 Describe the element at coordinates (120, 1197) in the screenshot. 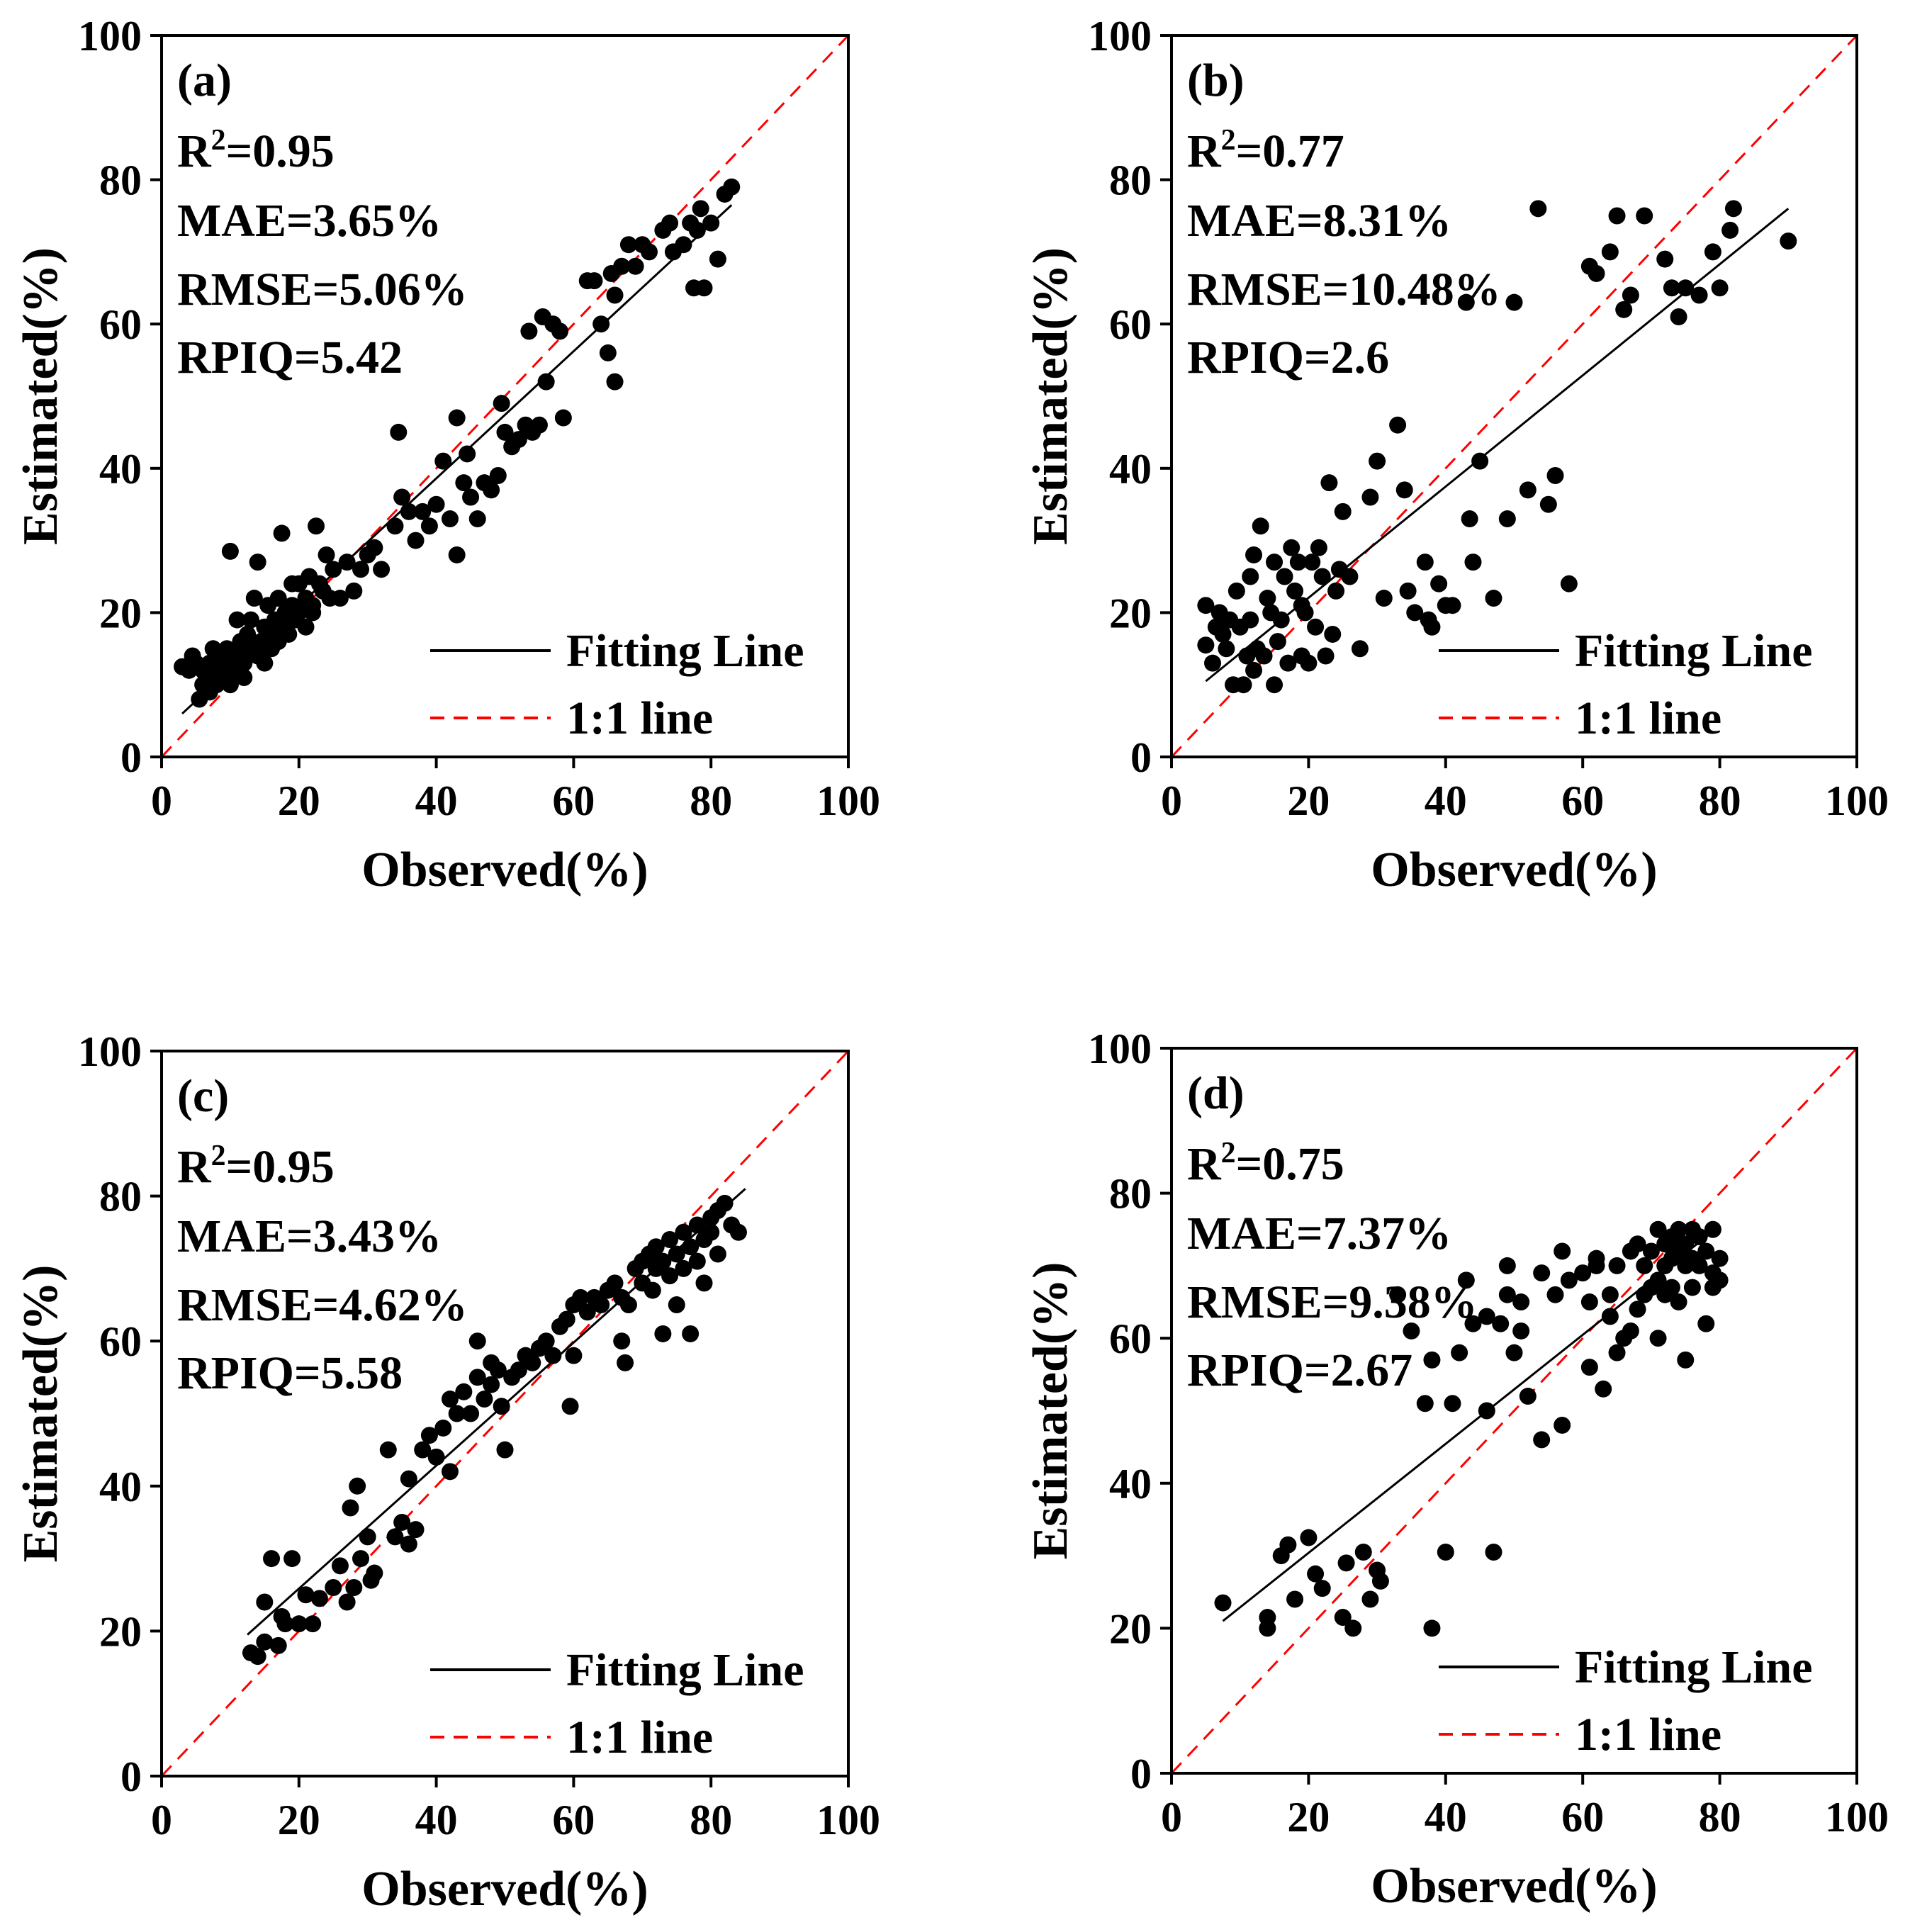

I see `y-tick-label: 80` at that location.